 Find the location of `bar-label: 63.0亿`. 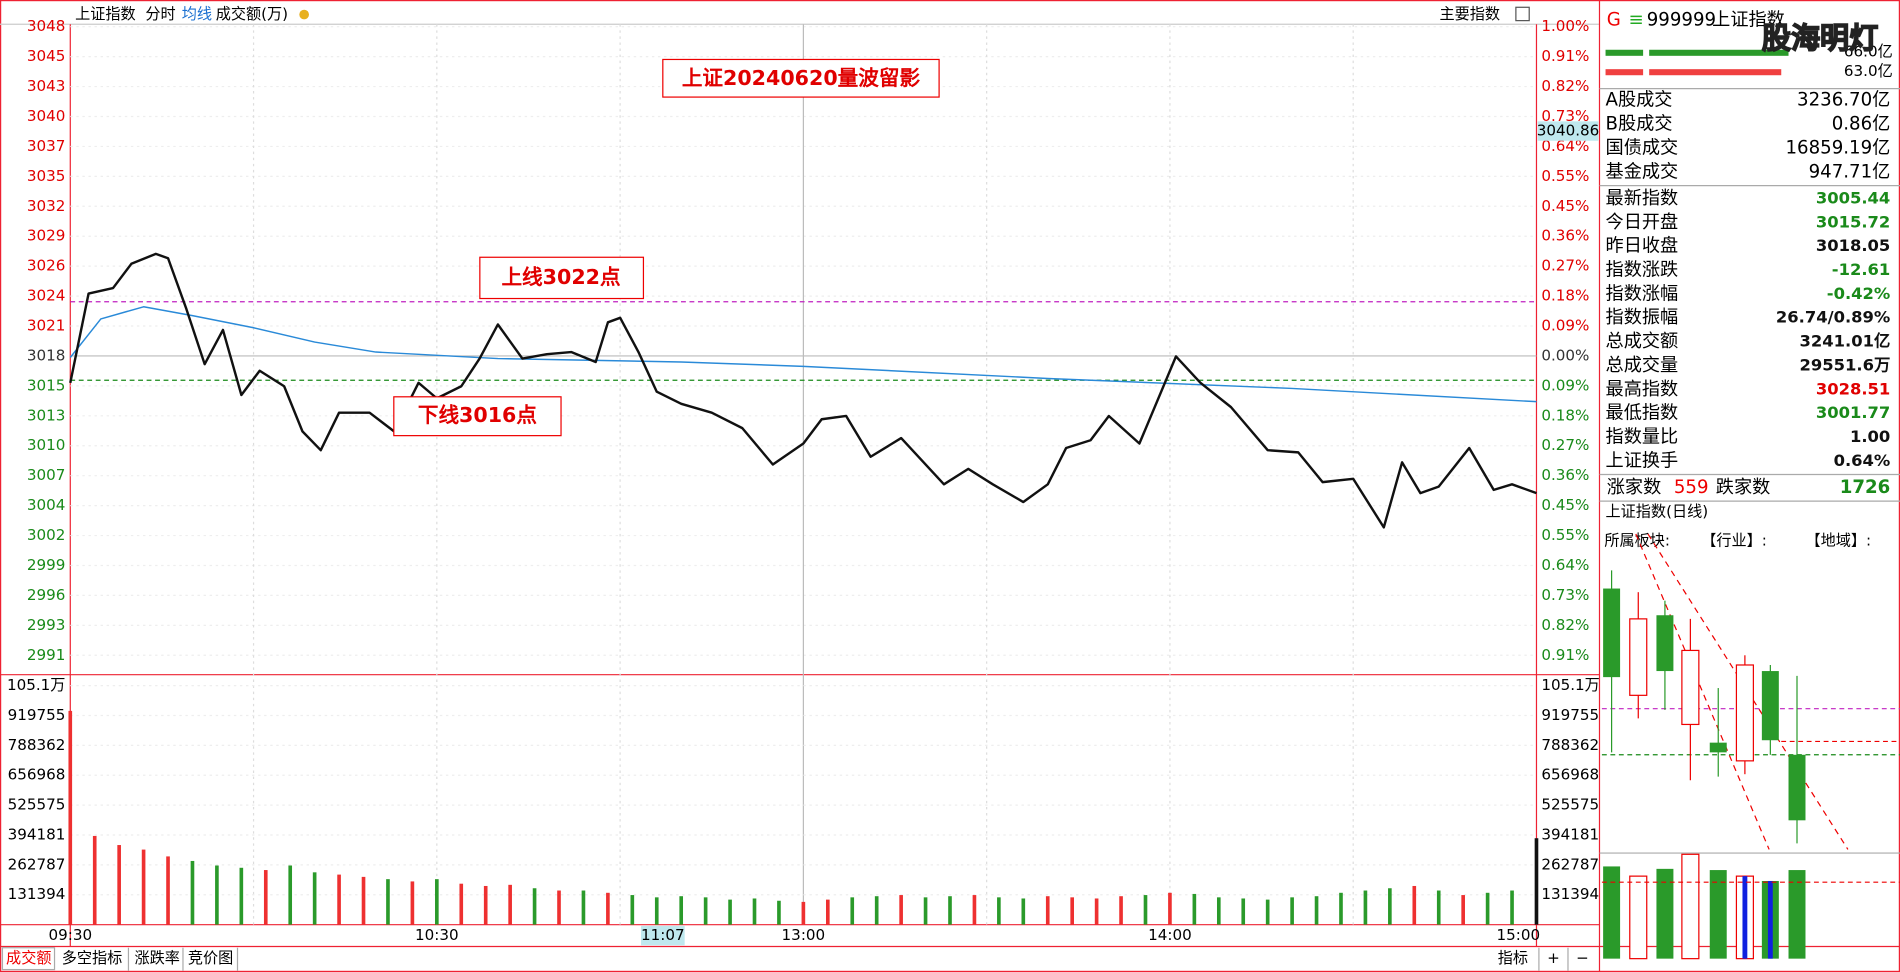

bar-label: 63.0亿 is located at coordinates (1868, 71).